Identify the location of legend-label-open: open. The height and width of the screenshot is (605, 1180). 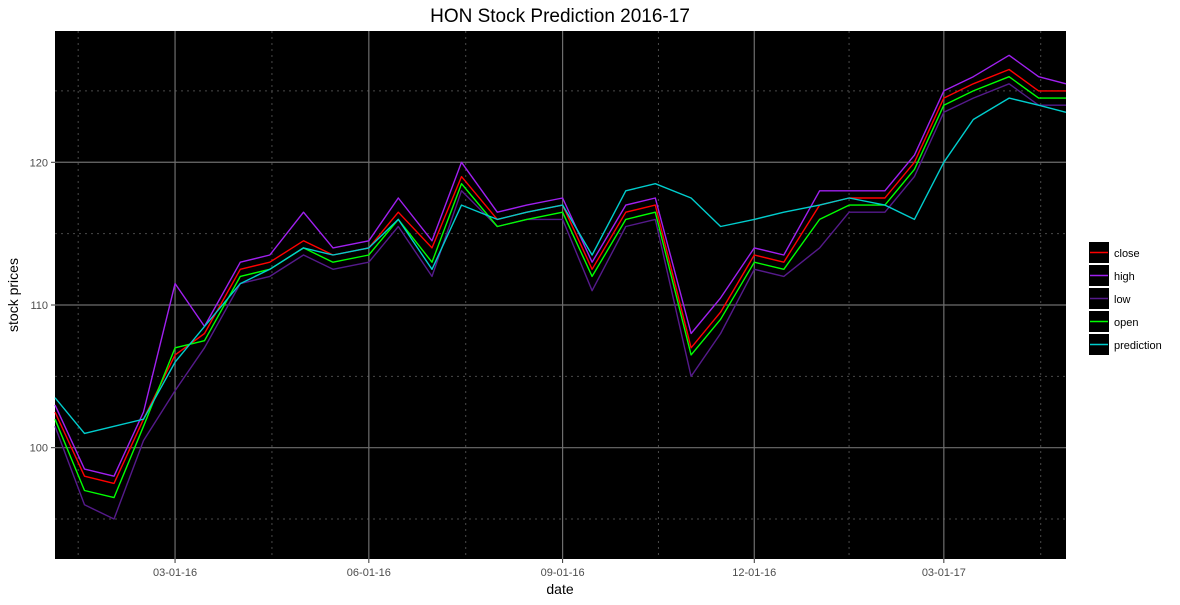
(1126, 323).